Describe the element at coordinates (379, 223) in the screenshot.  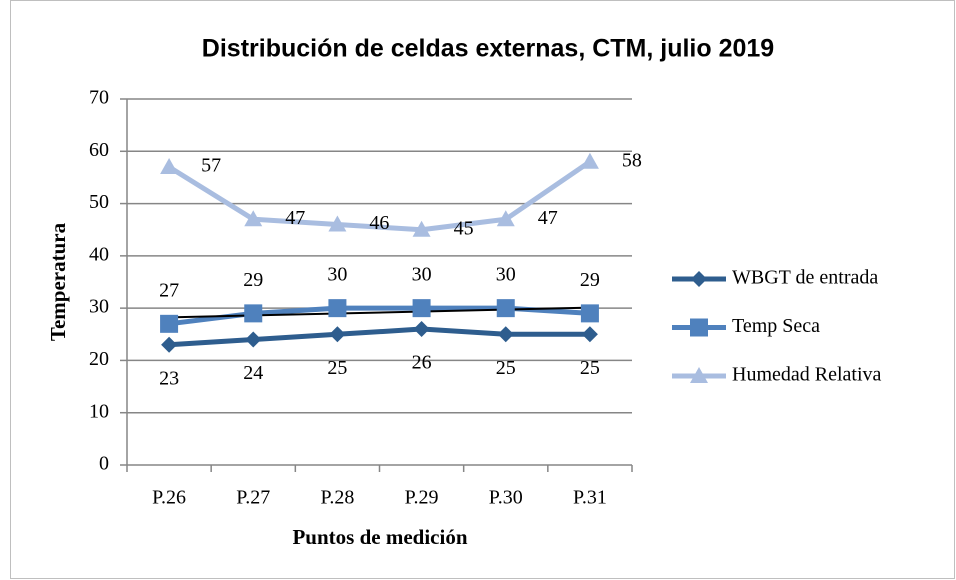
I see `data-label: 46` at that location.